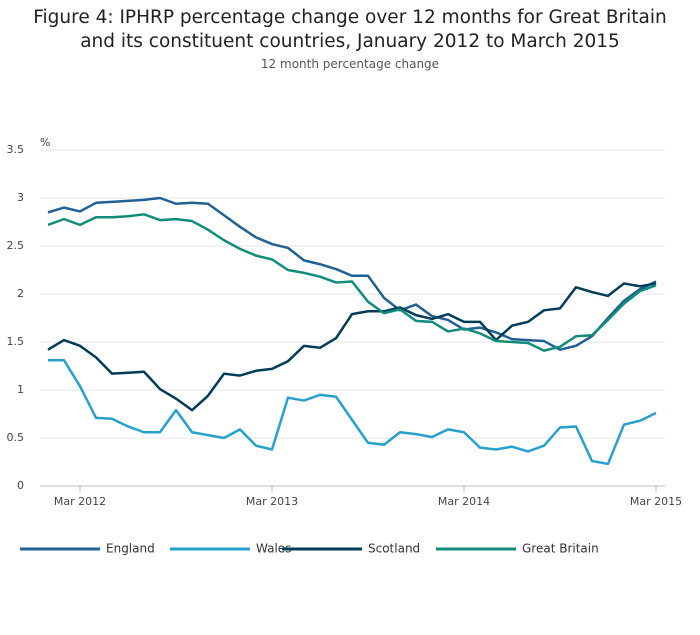  What do you see at coordinates (20, 389) in the screenshot?
I see `y-tick-label: 1` at bounding box center [20, 389].